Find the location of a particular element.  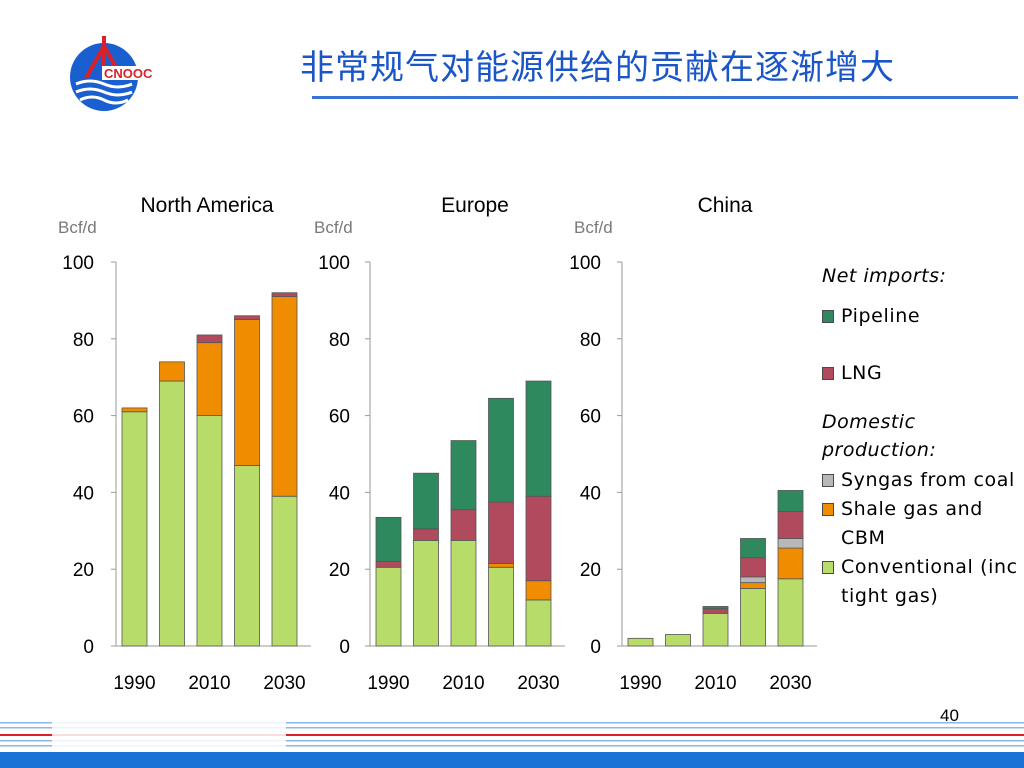

bar-shale-2000 is located at coordinates (172, 371).